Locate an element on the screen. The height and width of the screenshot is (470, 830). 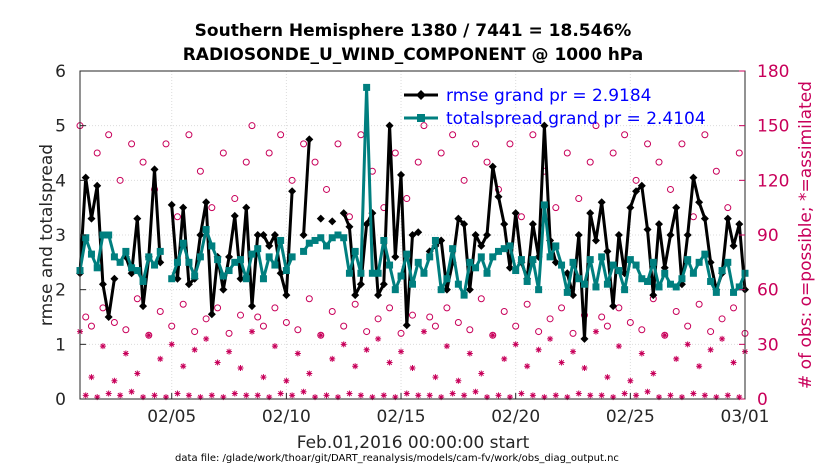
y-right-tick-label: 90 is located at coordinates (768, 236).